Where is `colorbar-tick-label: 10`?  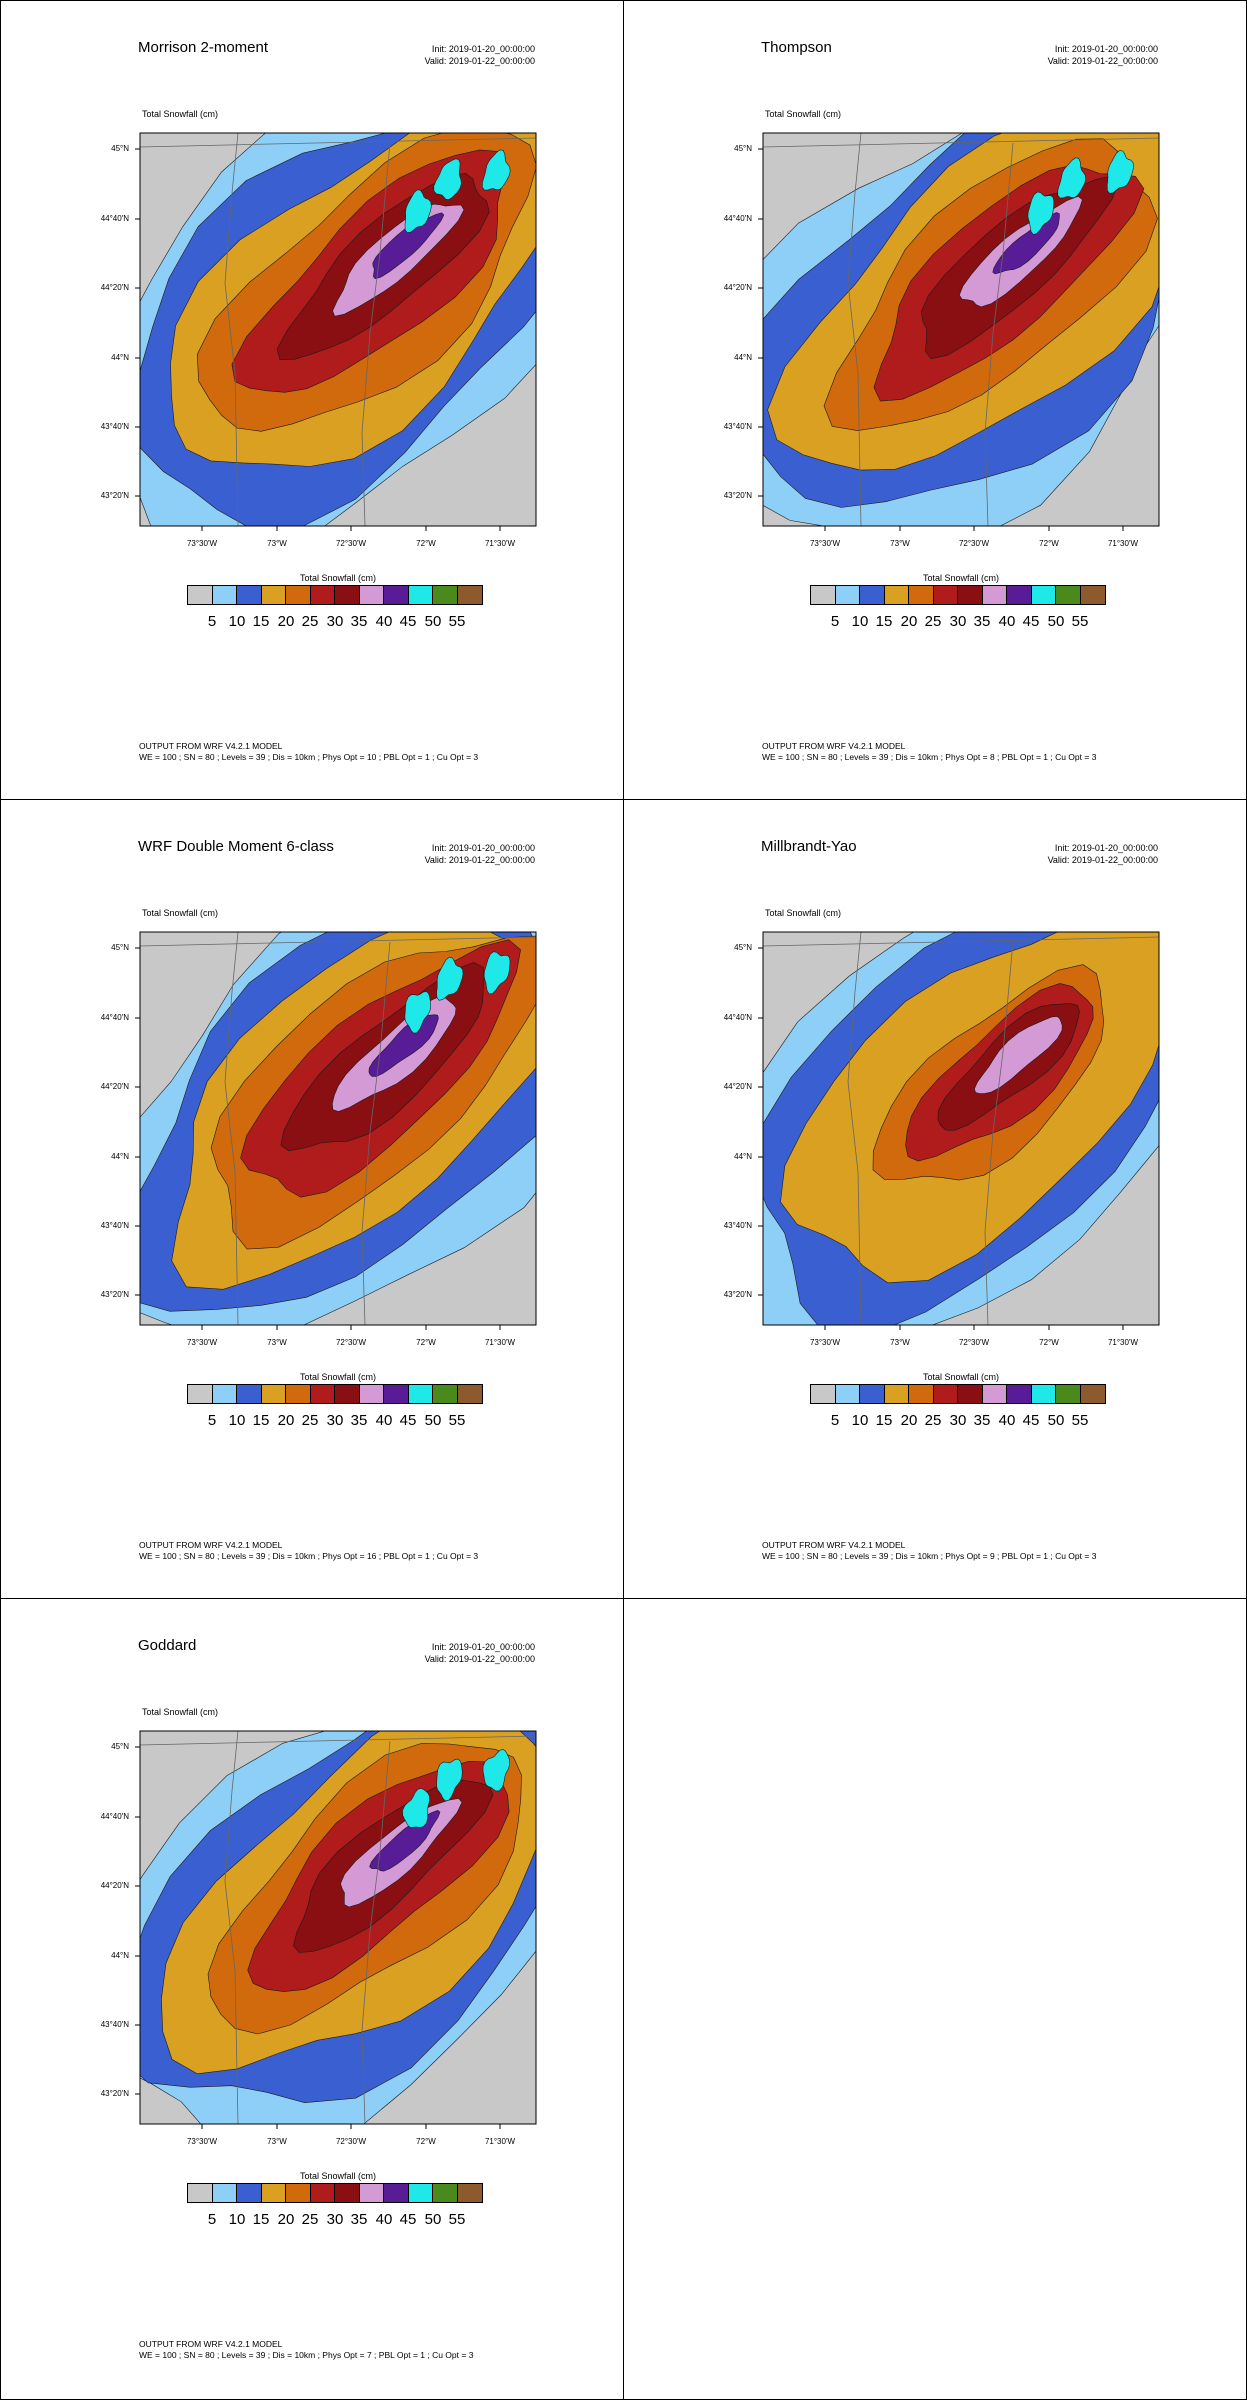
colorbar-tick-label: 10 is located at coordinates (860, 1420).